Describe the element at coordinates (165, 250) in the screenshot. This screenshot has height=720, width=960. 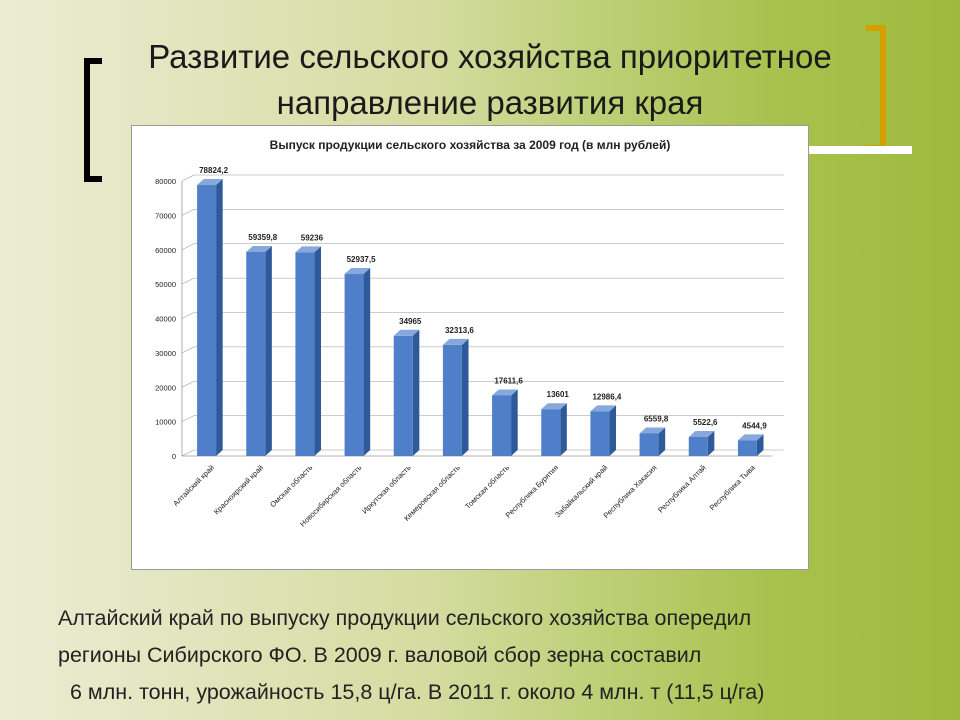
I see `y-tick-label: 60000` at that location.